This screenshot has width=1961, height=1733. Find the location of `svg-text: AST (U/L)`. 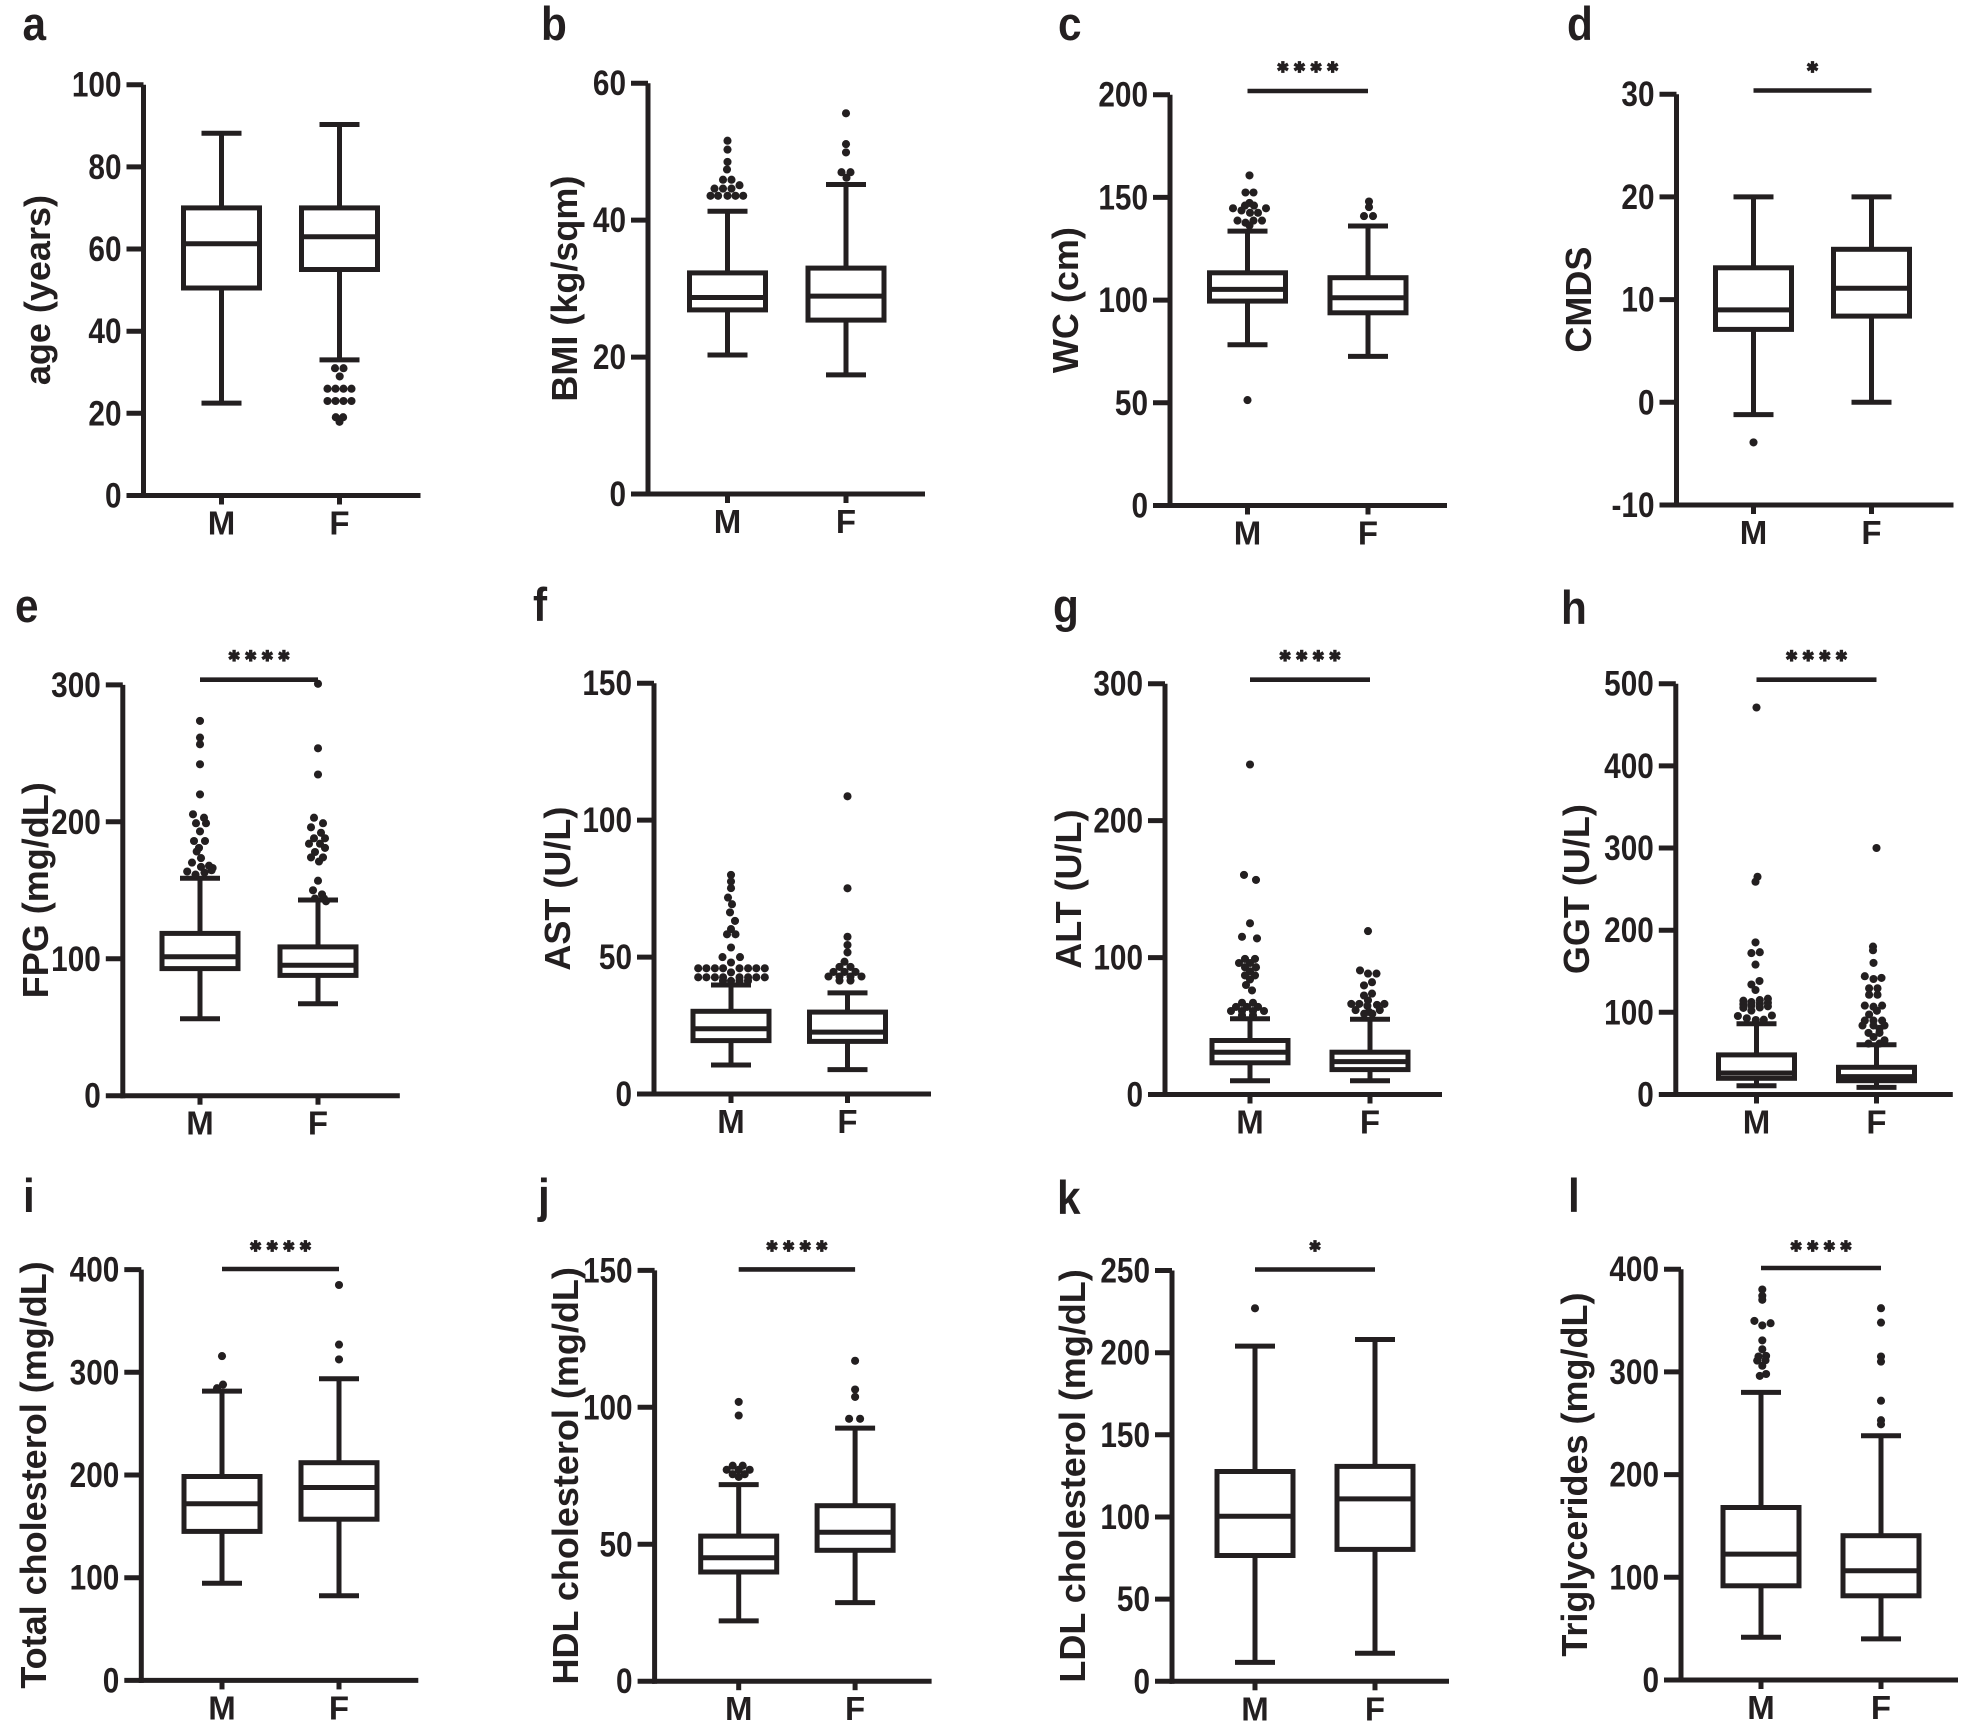

svg-text: AST (U/L) is located at coordinates (557, 889).